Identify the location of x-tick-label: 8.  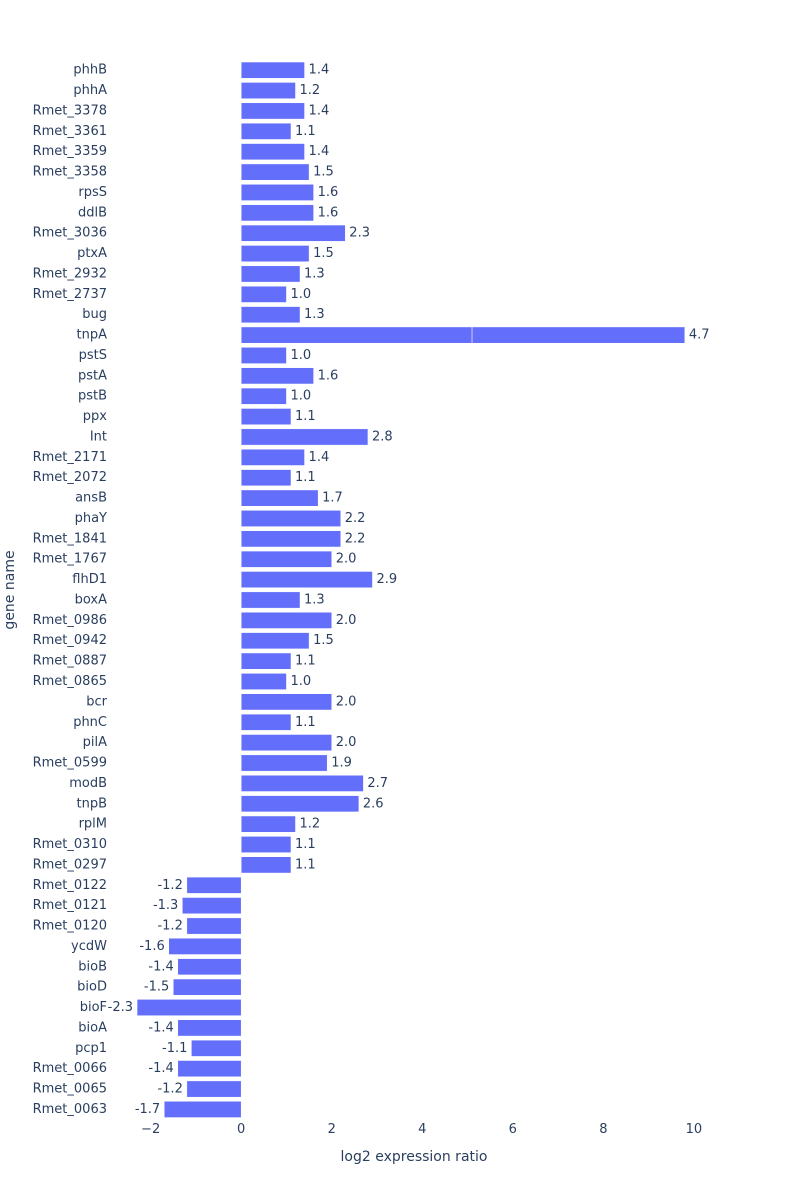
(603, 1129).